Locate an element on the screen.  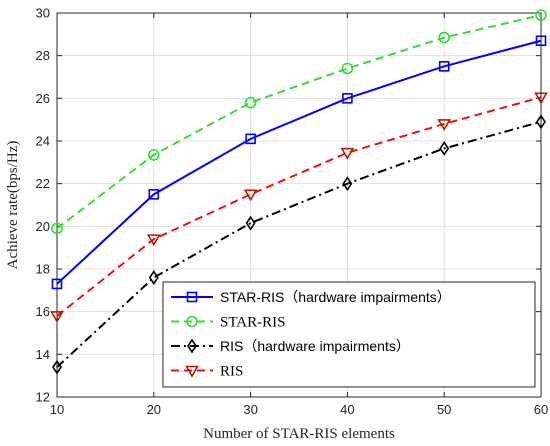
x-tick-label: 60 is located at coordinates (541, 409).